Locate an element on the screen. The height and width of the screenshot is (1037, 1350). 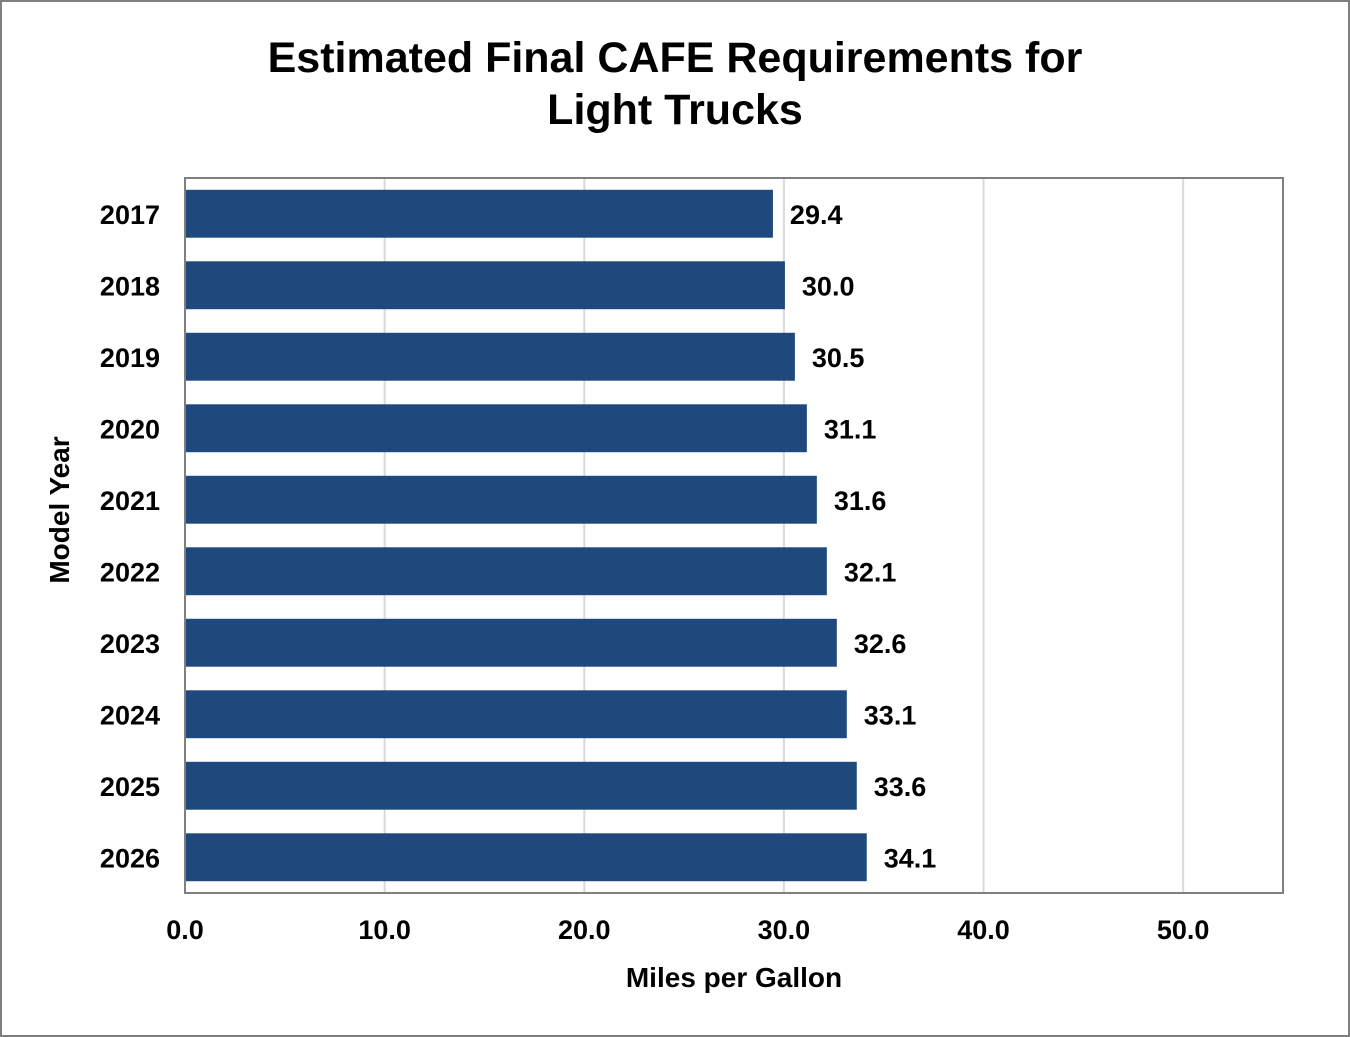
x-axis-title: Miles per Gallon is located at coordinates (734, 977).